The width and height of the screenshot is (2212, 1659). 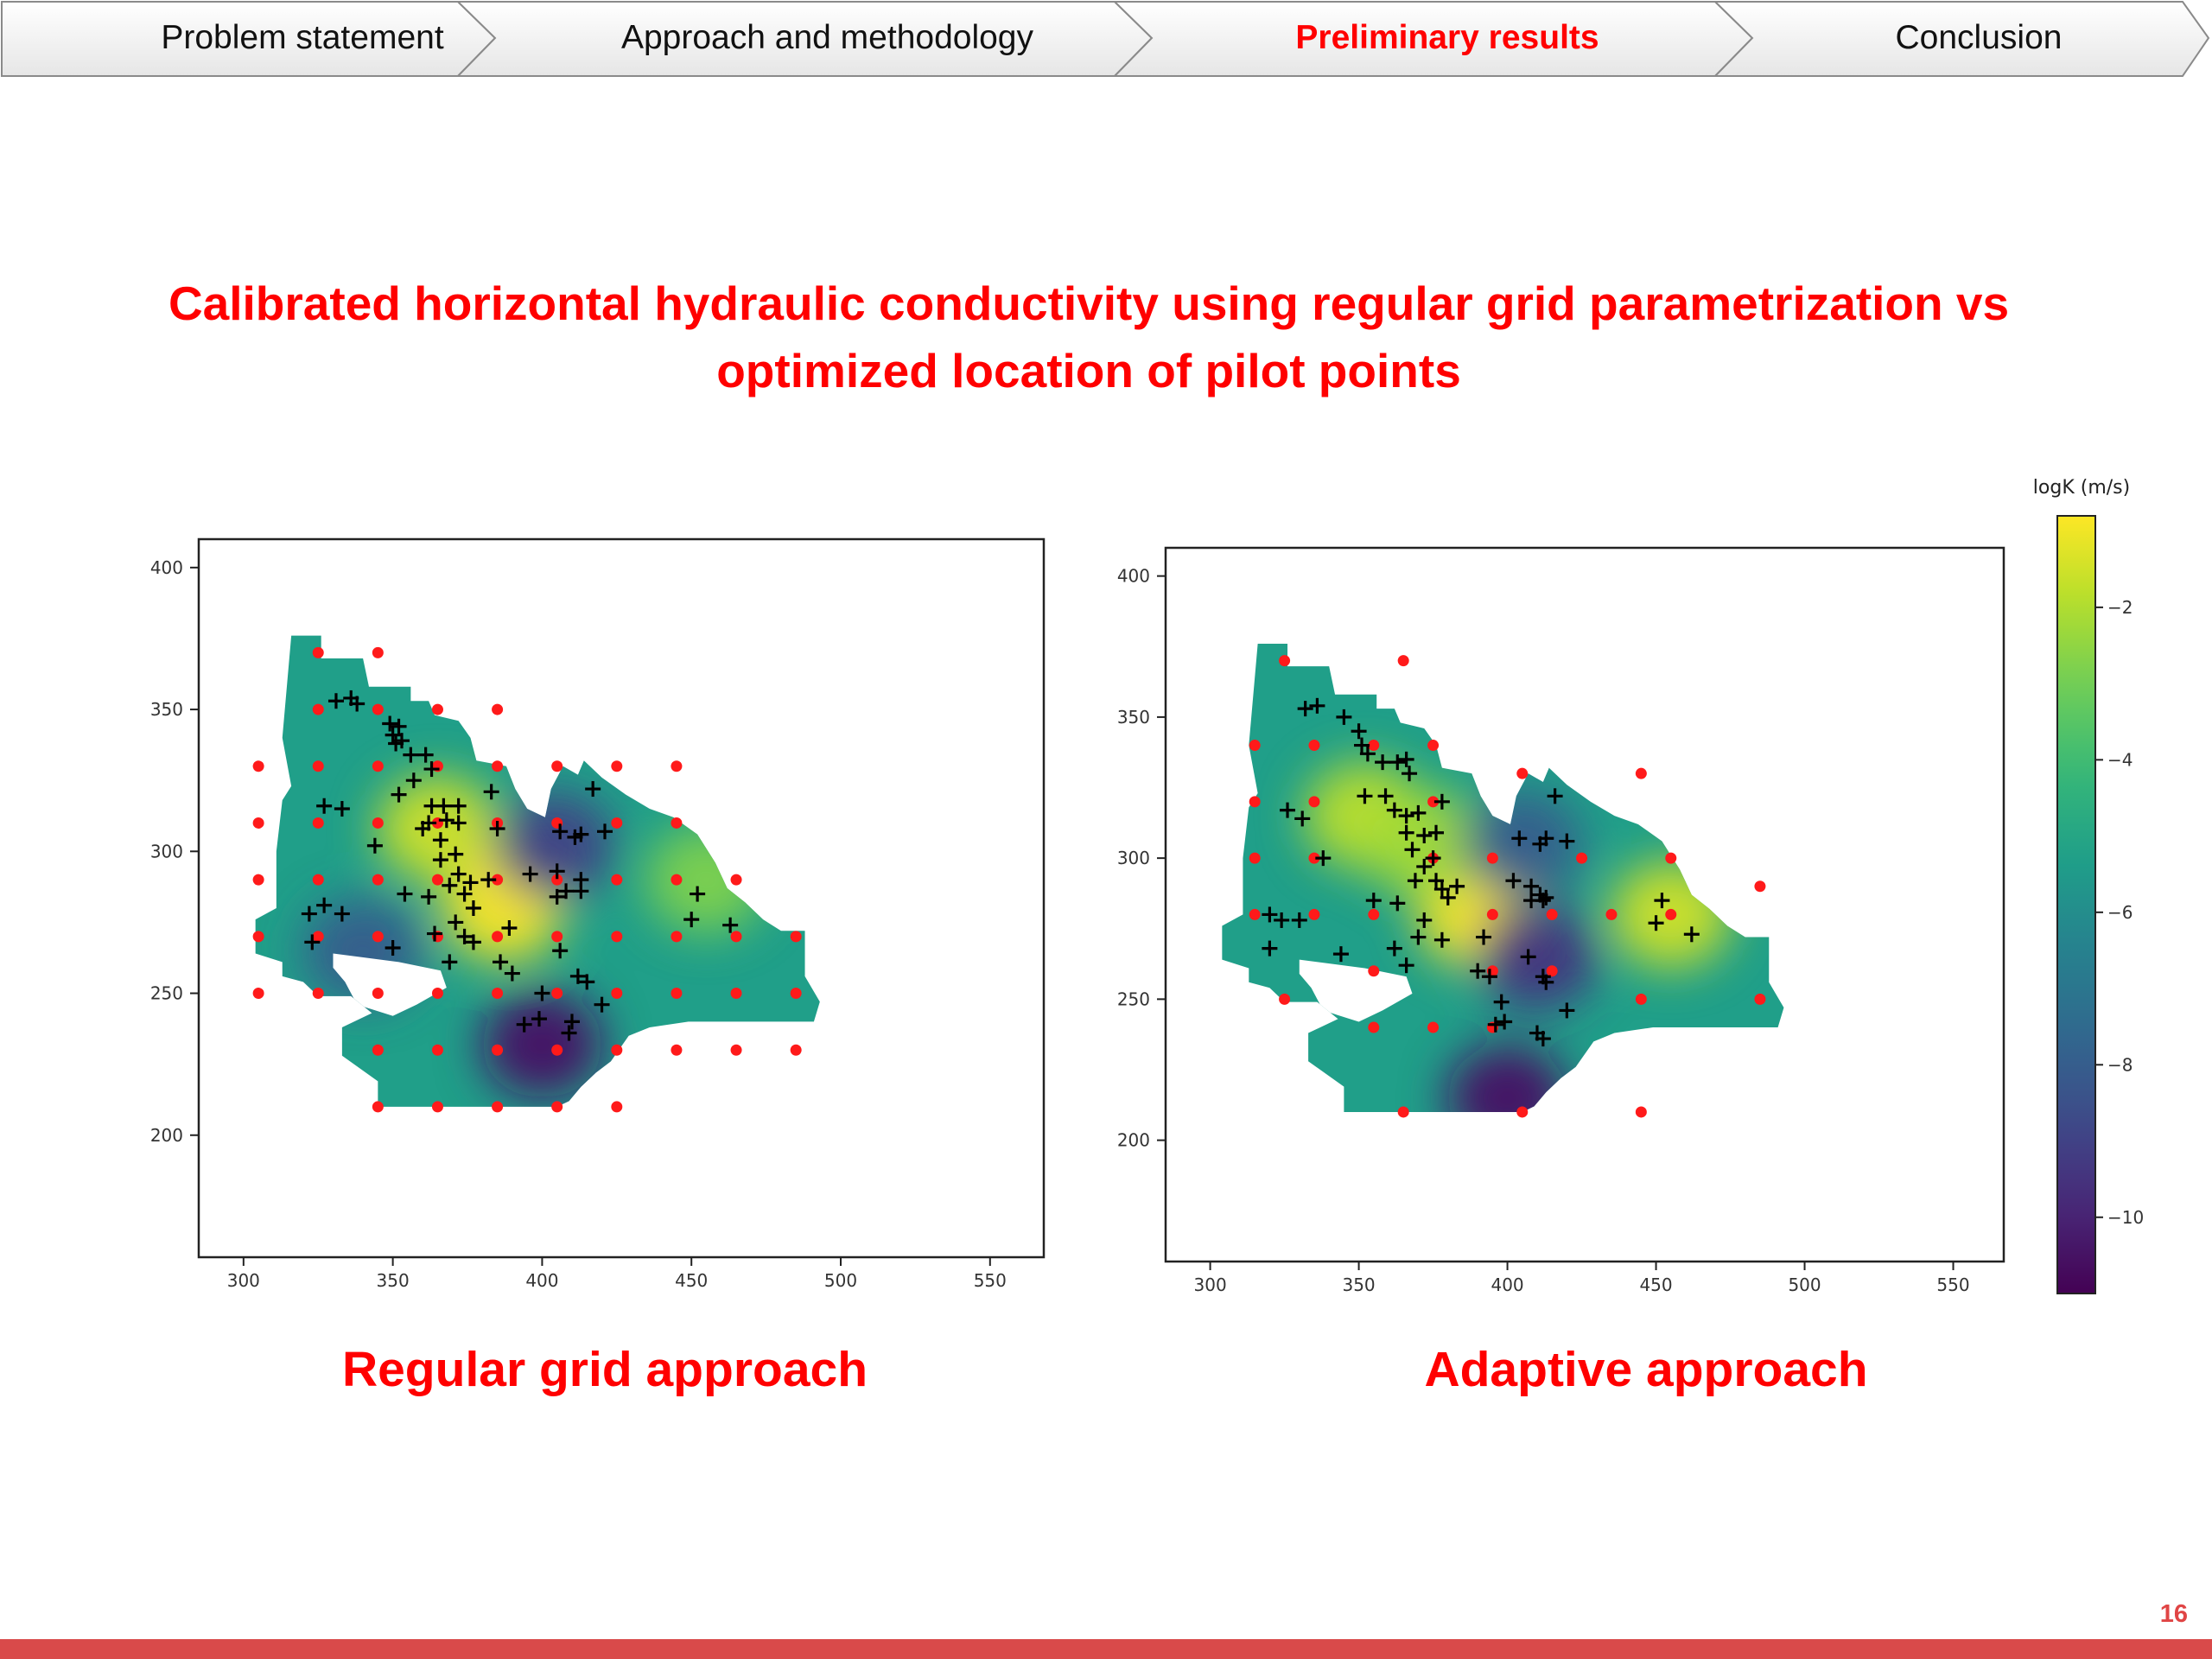 I want to click on y-tick-label: 300, so click(x=166, y=851).